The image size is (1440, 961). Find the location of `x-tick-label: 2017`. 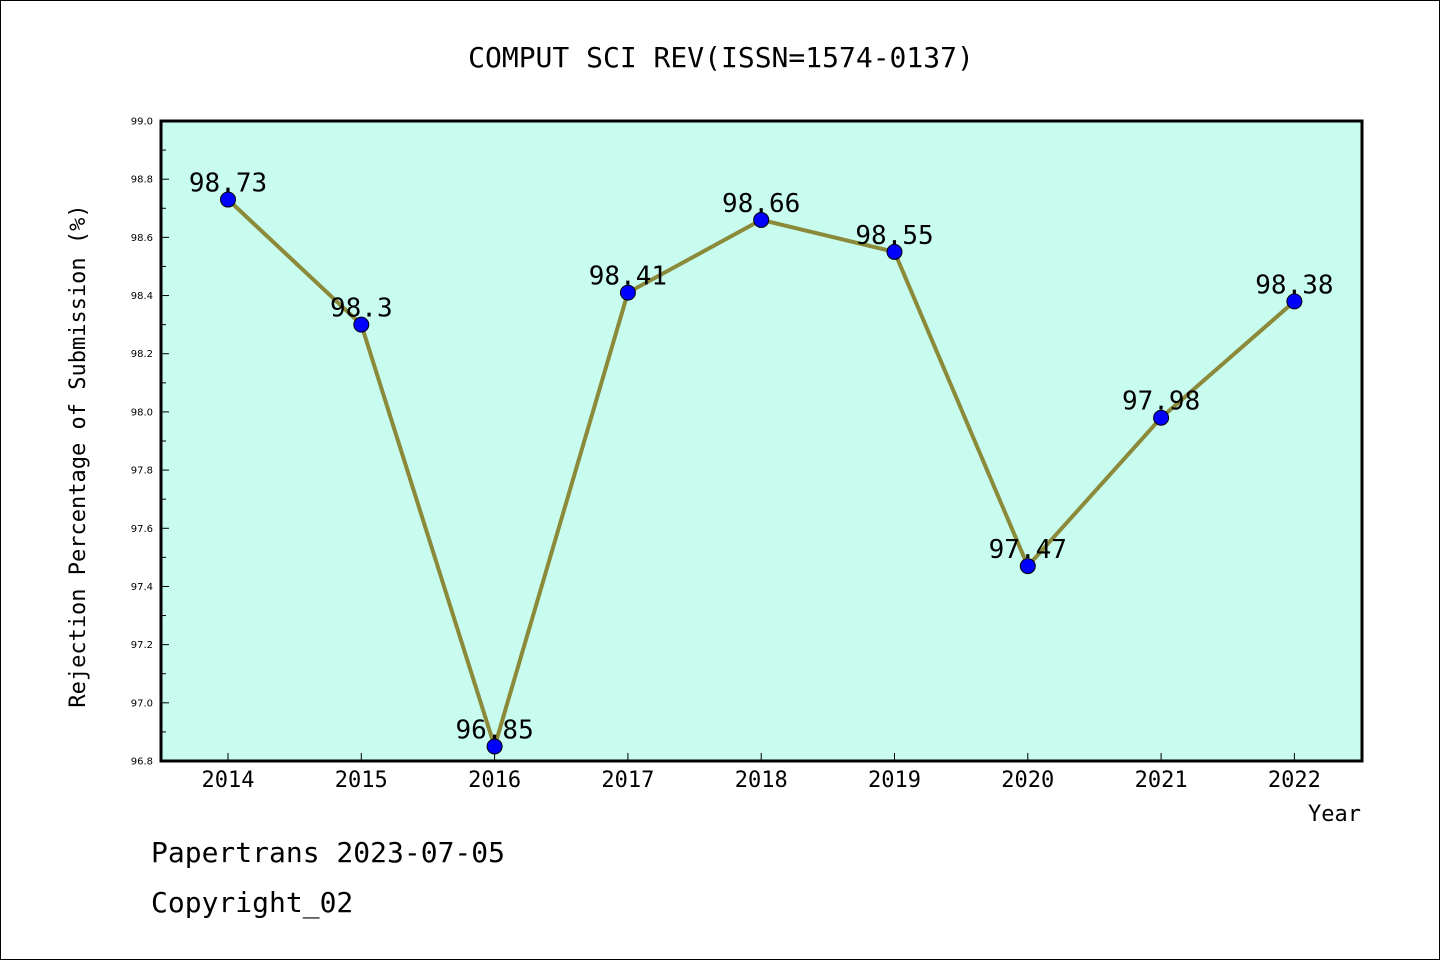

x-tick-label: 2017 is located at coordinates (627, 780).